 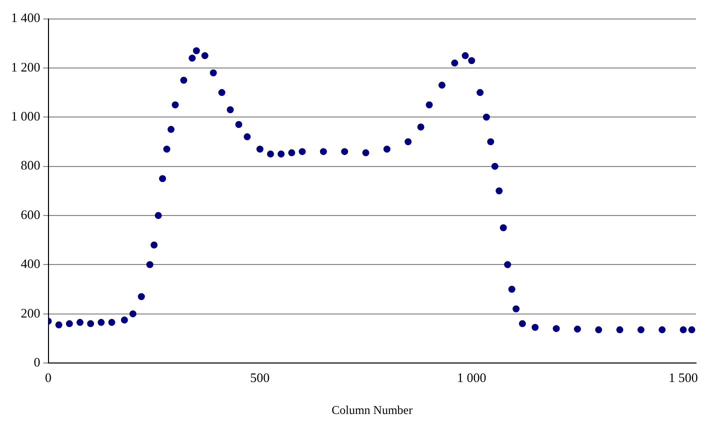 What do you see at coordinates (30, 165) in the screenshot?
I see `y-tick-label: 800` at bounding box center [30, 165].